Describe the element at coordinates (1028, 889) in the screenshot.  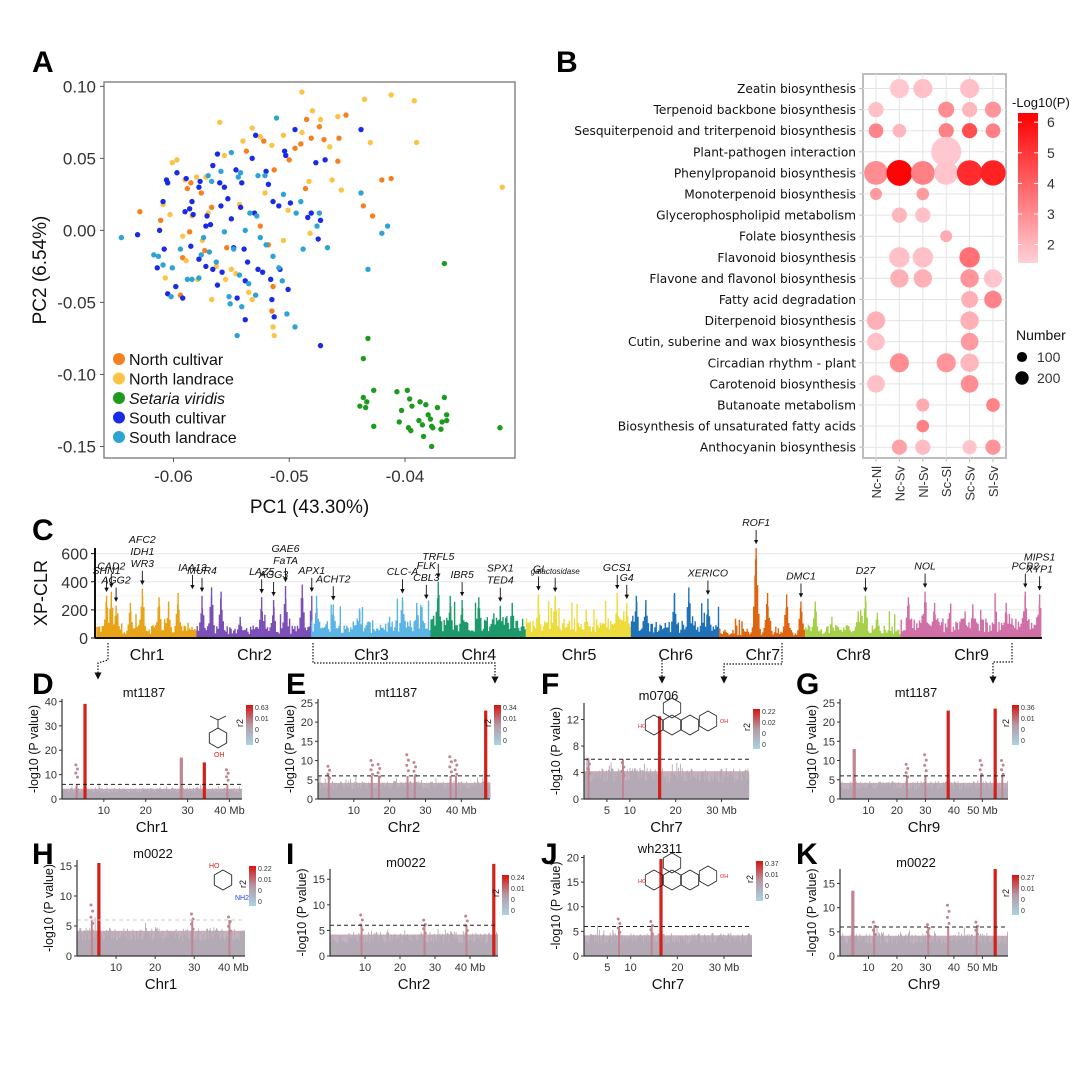
I see `r2-legend-label: 0.01` at that location.